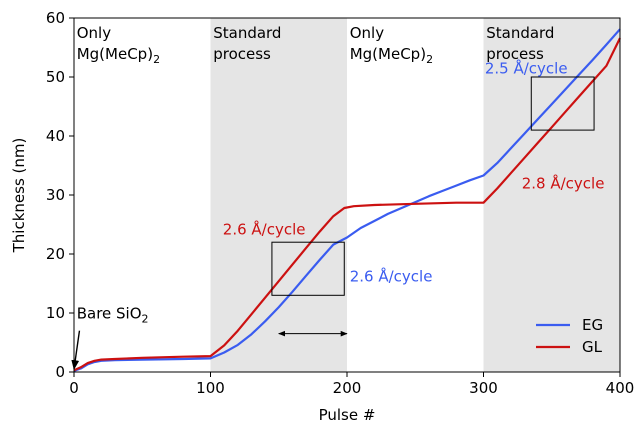  I want to click on y-tick-label-30: 30, so click(55, 195).